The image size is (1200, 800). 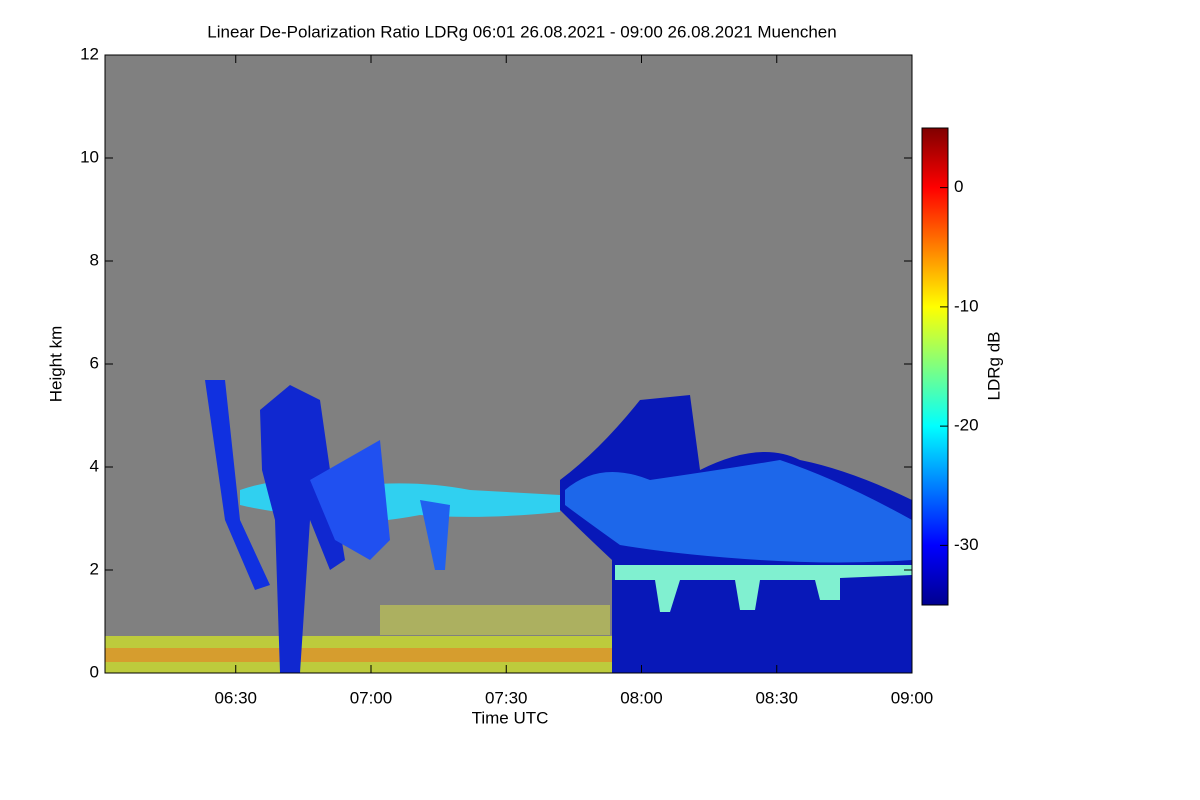 I want to click on y-tick-label: 12, so click(x=89, y=53).